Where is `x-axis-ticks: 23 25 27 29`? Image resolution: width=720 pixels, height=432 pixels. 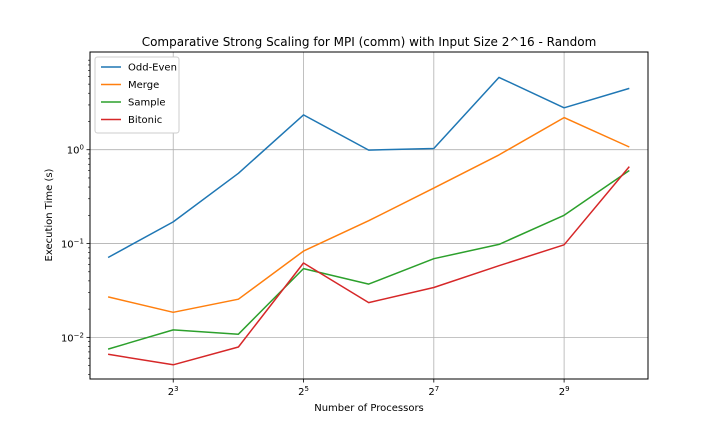
x-axis-ticks: 23 25 27 29 is located at coordinates (369, 388).